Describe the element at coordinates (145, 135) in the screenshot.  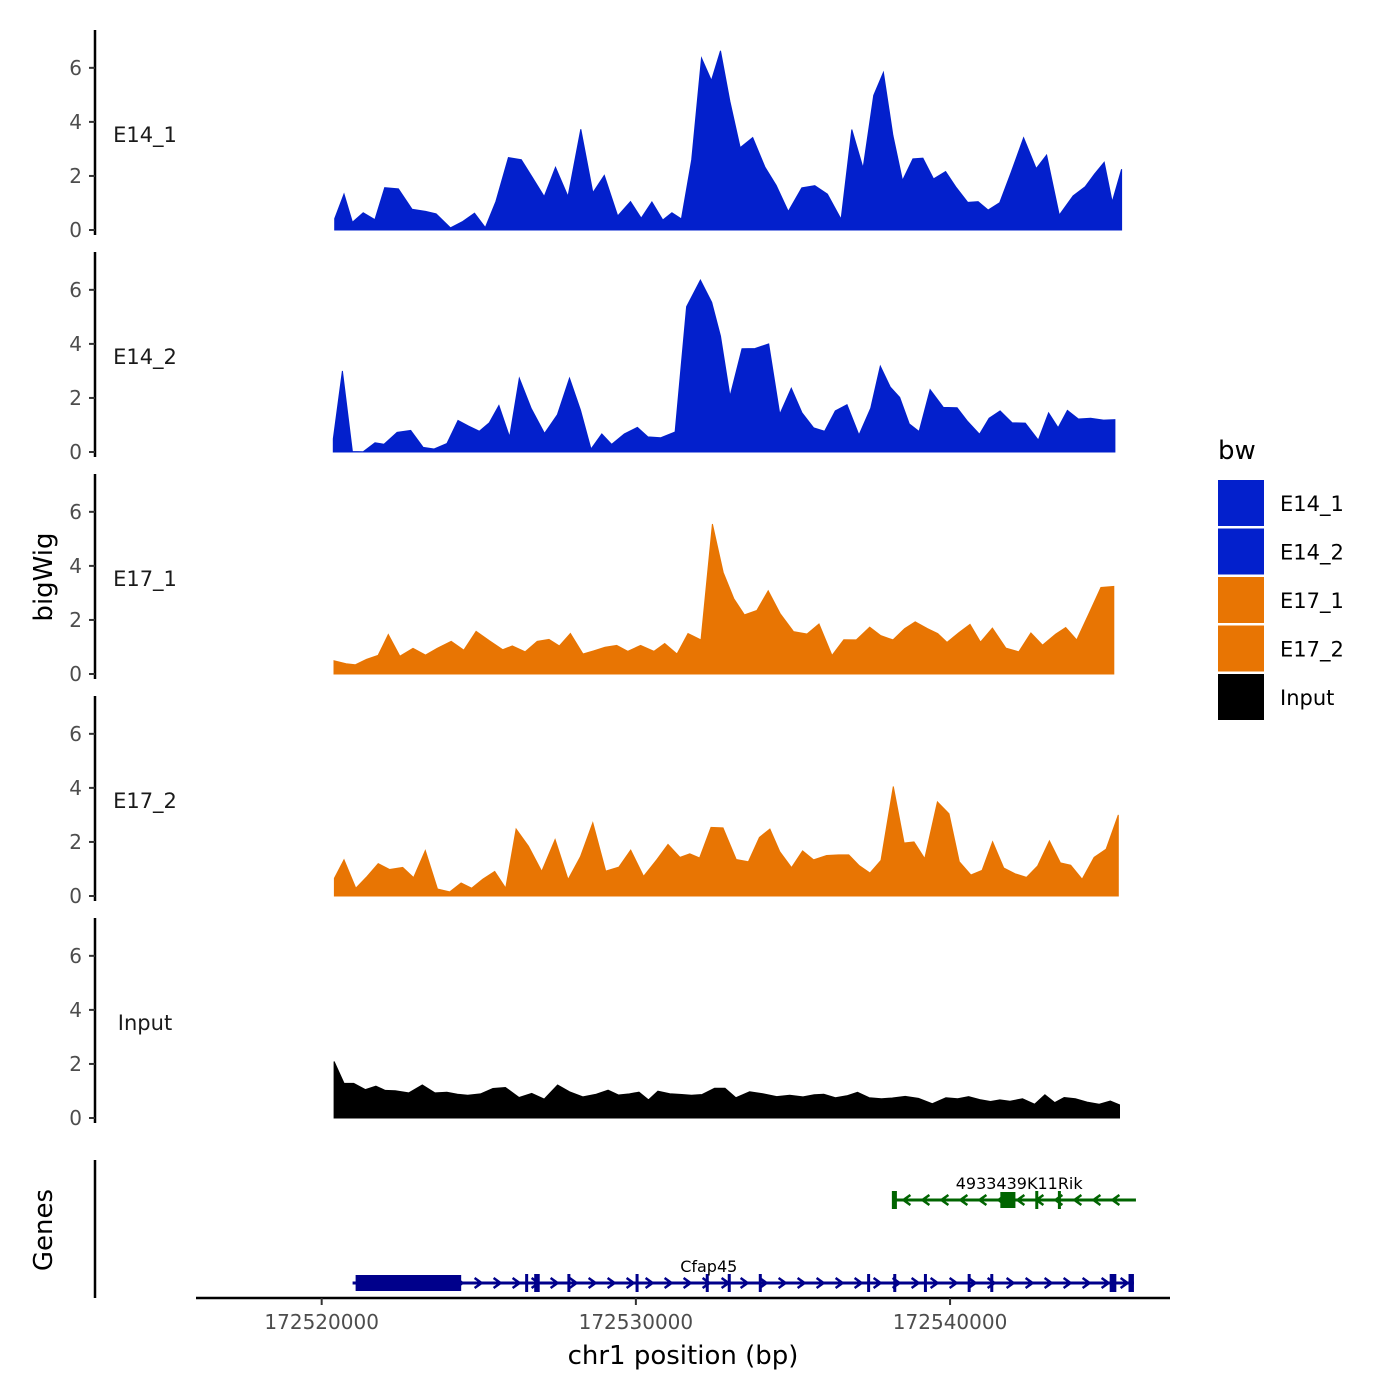
I see `panel-label-e14-1: E14_1` at that location.